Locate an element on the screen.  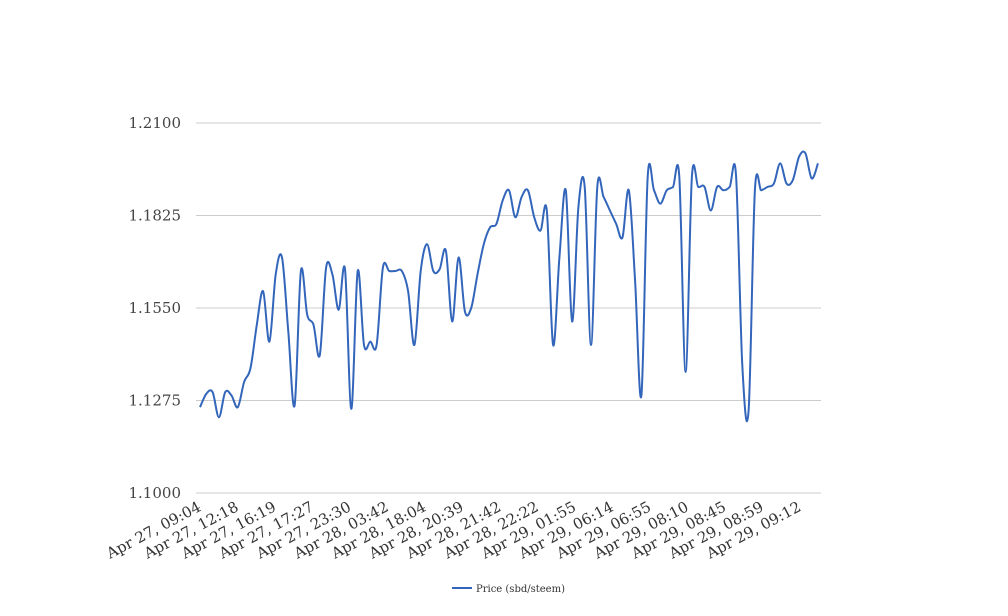
y-tick-label: 1.1550 is located at coordinates (155, 308).